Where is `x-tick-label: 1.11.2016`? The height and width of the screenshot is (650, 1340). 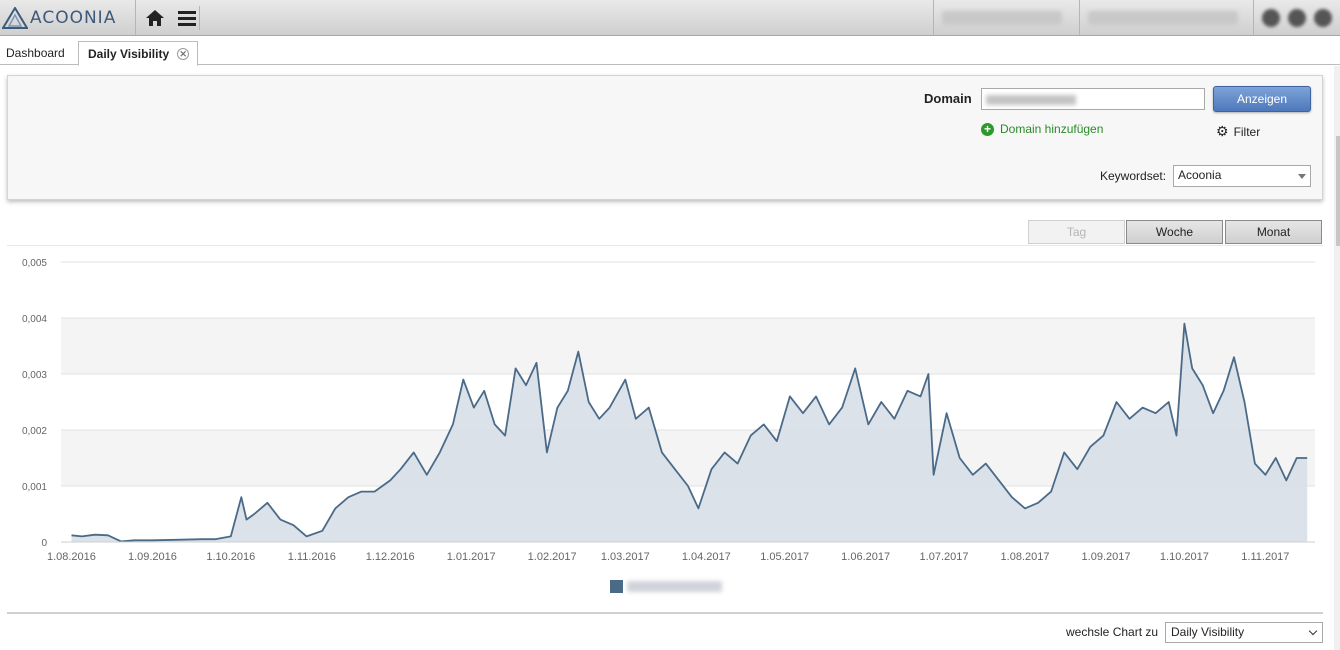
x-tick-label: 1.11.2016 is located at coordinates (312, 557).